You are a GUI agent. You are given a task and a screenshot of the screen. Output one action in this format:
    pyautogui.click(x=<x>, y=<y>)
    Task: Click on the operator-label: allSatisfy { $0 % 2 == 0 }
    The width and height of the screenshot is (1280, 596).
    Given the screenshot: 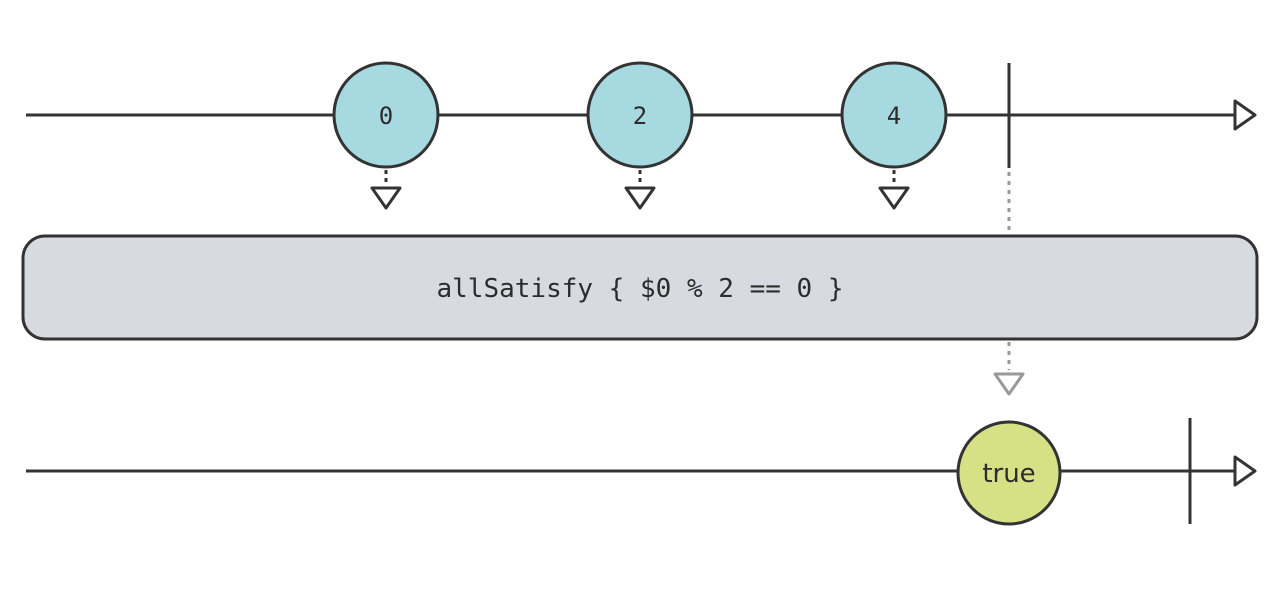 What is the action you would take?
    pyautogui.click(x=640, y=289)
    